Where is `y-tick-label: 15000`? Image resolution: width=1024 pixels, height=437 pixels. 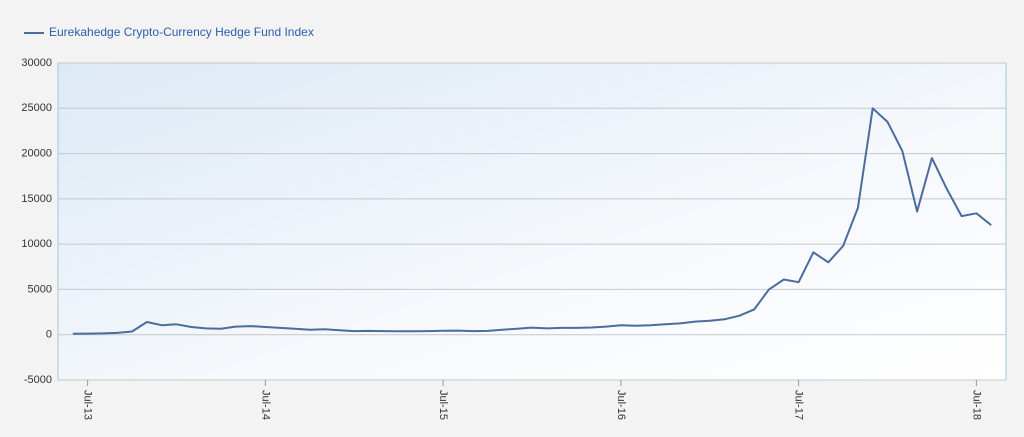 y-tick-label: 15000 is located at coordinates (36, 199).